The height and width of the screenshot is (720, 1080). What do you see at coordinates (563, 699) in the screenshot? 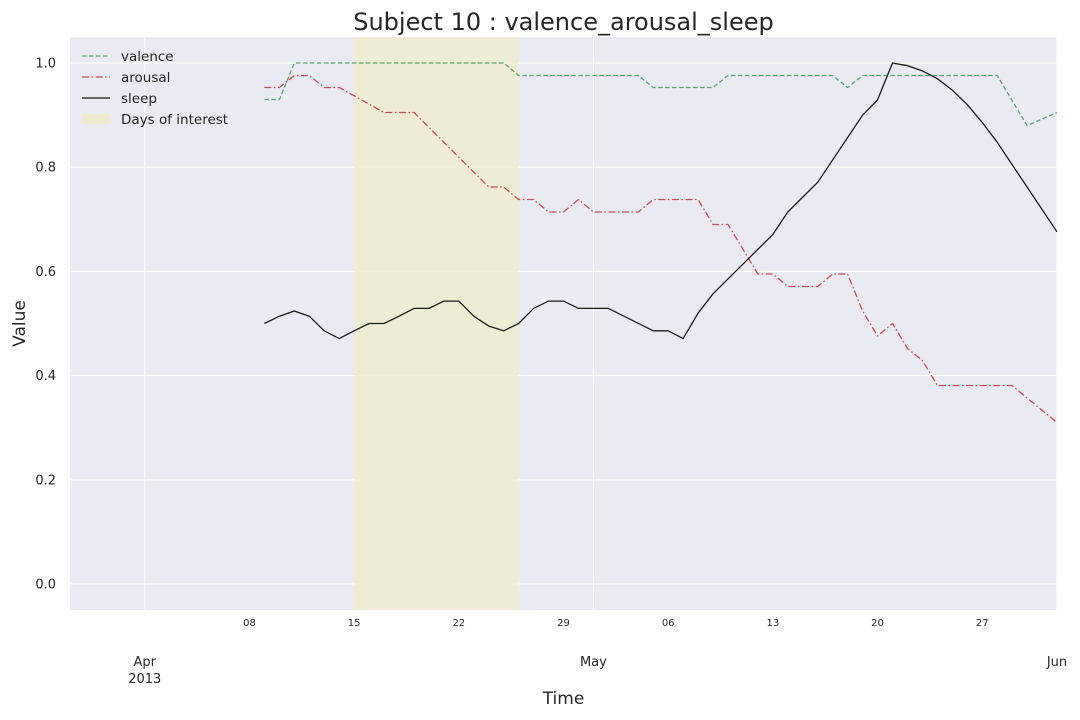
I see `x-axis-title: Time` at bounding box center [563, 699].